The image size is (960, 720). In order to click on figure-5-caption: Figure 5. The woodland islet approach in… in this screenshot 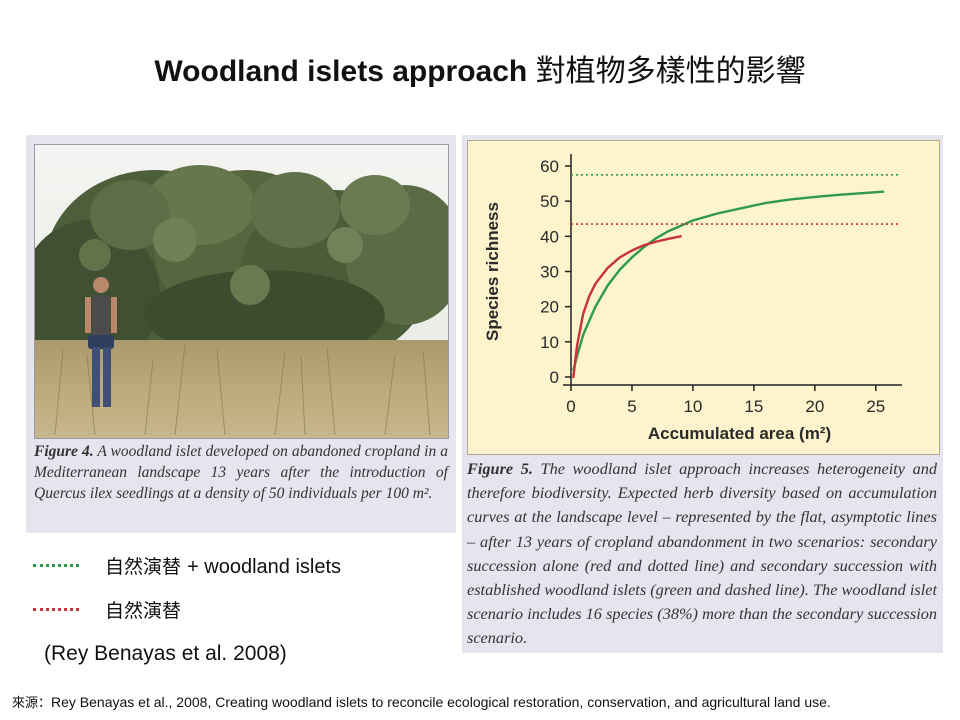, I will do `click(702, 554)`.